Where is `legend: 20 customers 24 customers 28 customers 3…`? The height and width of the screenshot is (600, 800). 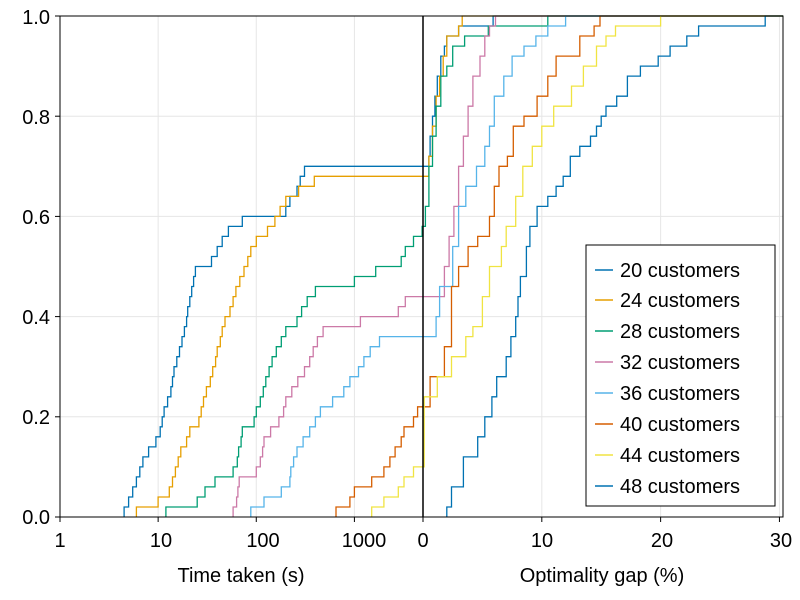
legend: 20 customers 24 customers 28 customers 3… is located at coordinates (680, 375).